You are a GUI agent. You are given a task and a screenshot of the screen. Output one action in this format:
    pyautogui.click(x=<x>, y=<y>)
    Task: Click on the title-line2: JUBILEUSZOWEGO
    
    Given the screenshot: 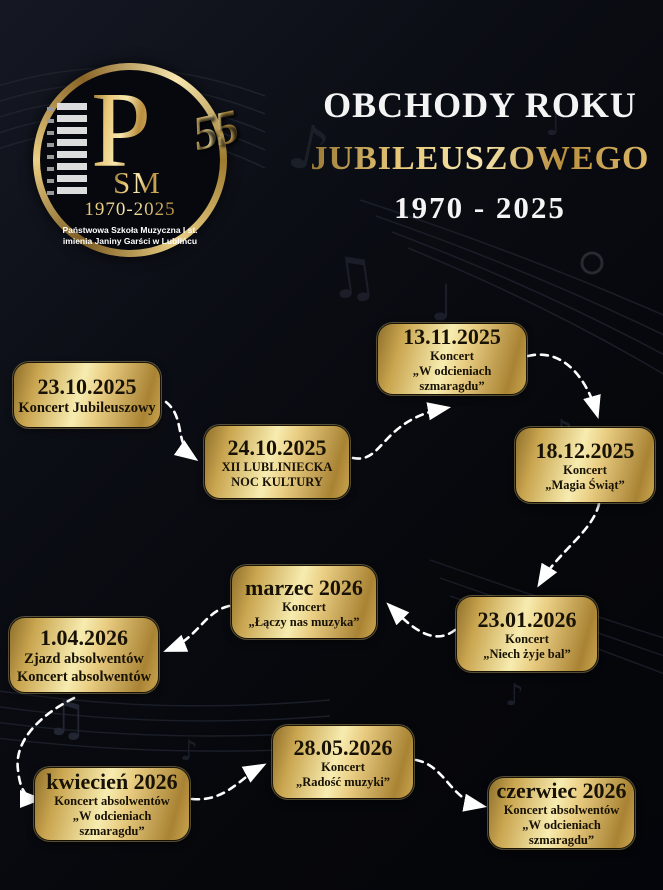 What is the action you would take?
    pyautogui.click(x=480, y=159)
    